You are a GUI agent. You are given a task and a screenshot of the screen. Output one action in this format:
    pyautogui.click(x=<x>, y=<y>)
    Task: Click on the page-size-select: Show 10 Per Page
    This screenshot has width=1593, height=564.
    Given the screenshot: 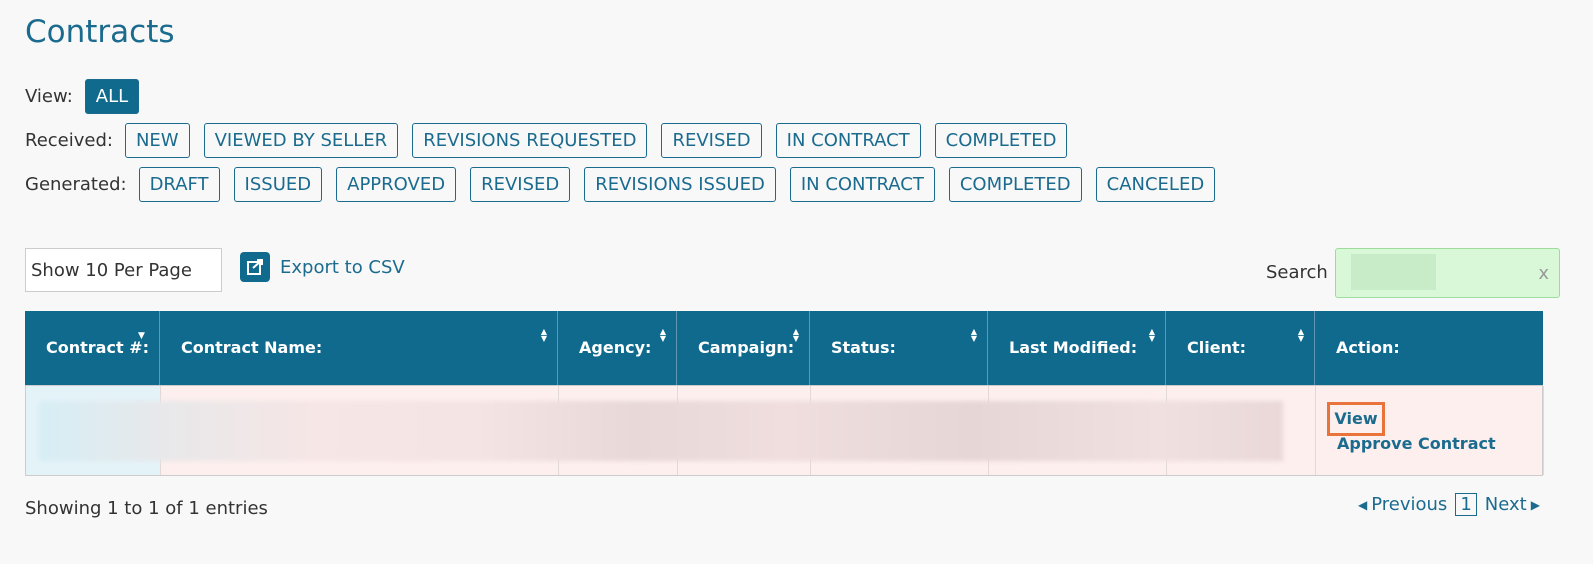 What is the action you would take?
    pyautogui.click(x=123, y=270)
    